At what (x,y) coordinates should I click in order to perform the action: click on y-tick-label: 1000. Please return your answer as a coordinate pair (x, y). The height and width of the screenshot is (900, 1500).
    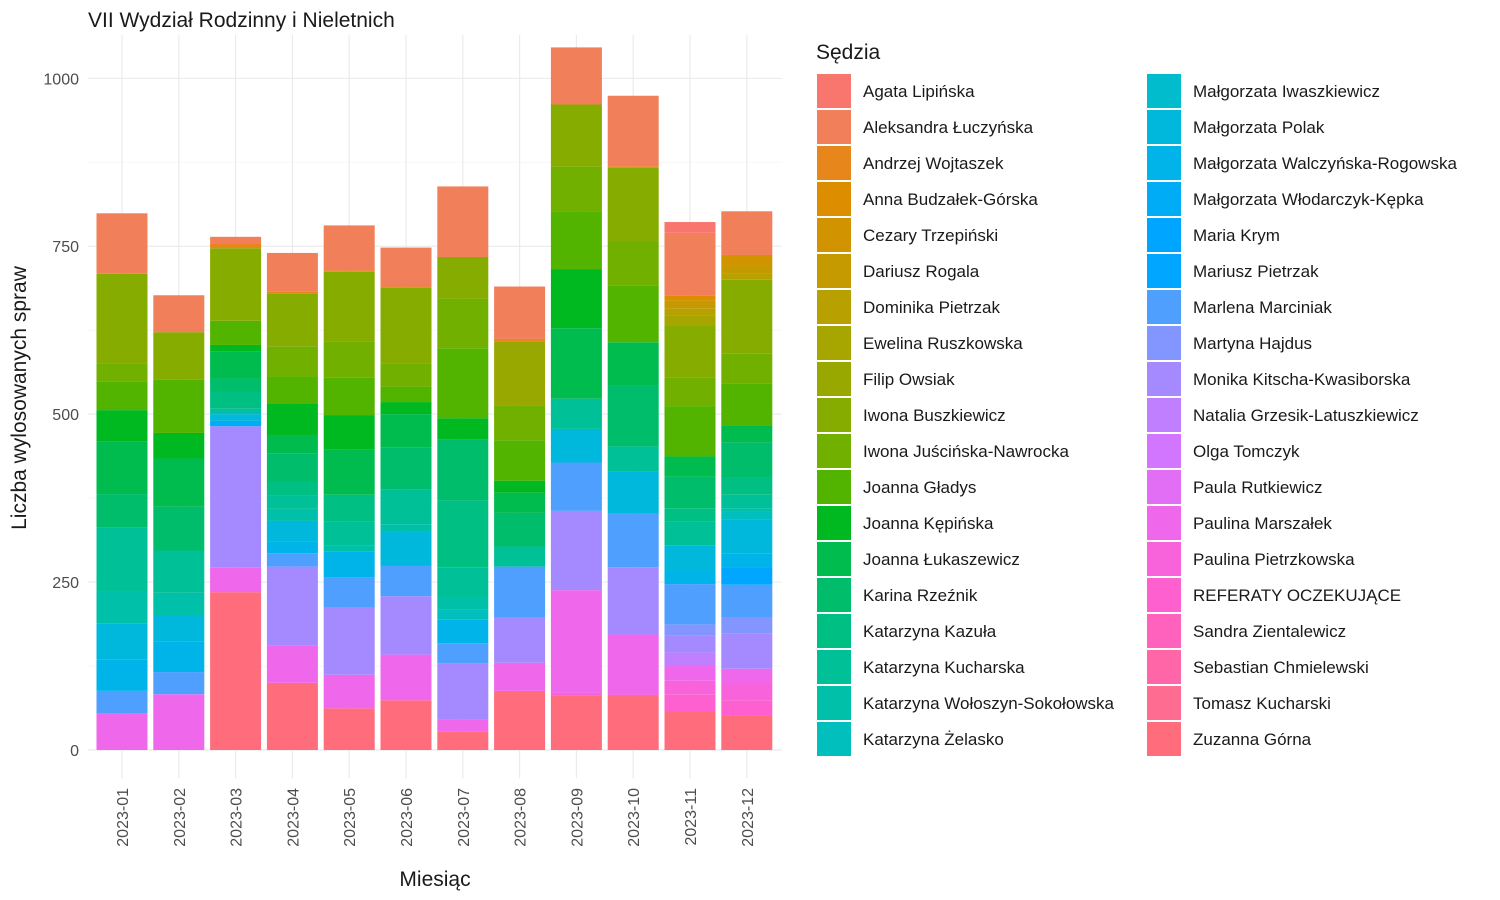
    Looking at the image, I should click on (61, 79).